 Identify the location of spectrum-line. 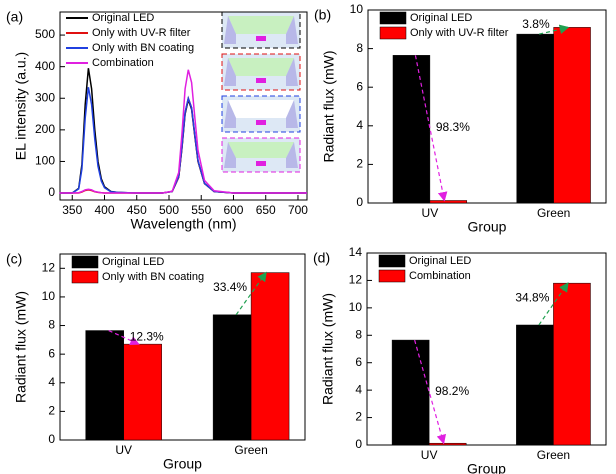
(183, 131).